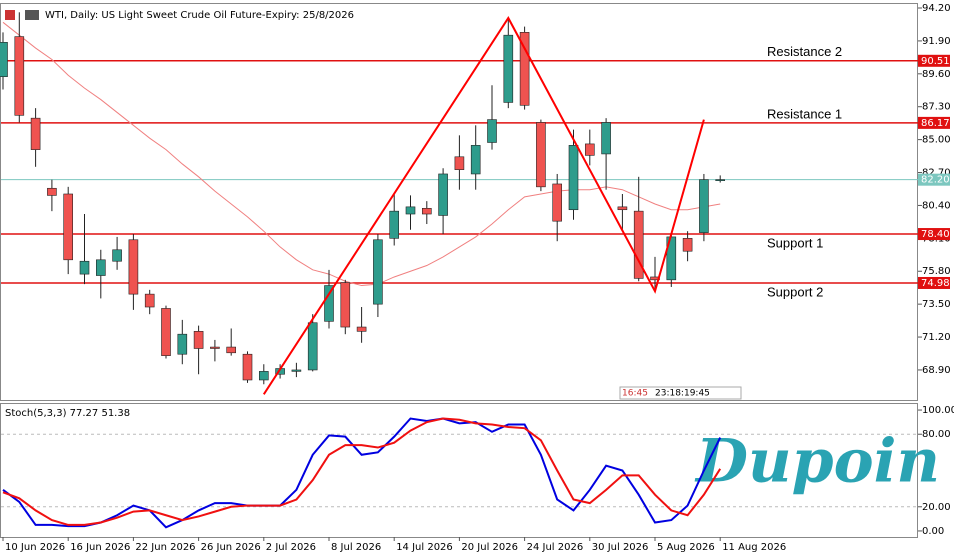 The height and width of the screenshot is (553, 954). I want to click on x-tick-label: 8 Jul 2026, so click(356, 547).